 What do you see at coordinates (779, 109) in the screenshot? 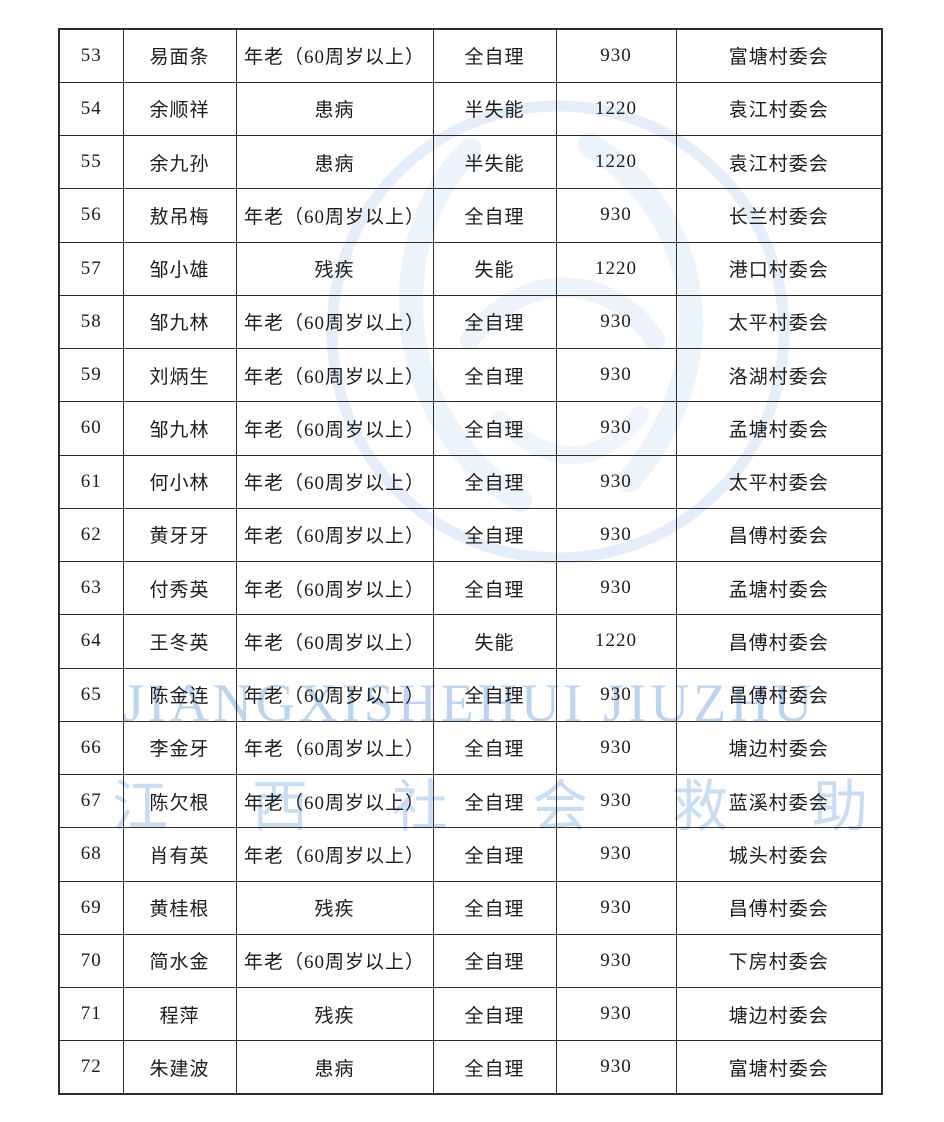
I see `cell-village: 袁江村委会` at bounding box center [779, 109].